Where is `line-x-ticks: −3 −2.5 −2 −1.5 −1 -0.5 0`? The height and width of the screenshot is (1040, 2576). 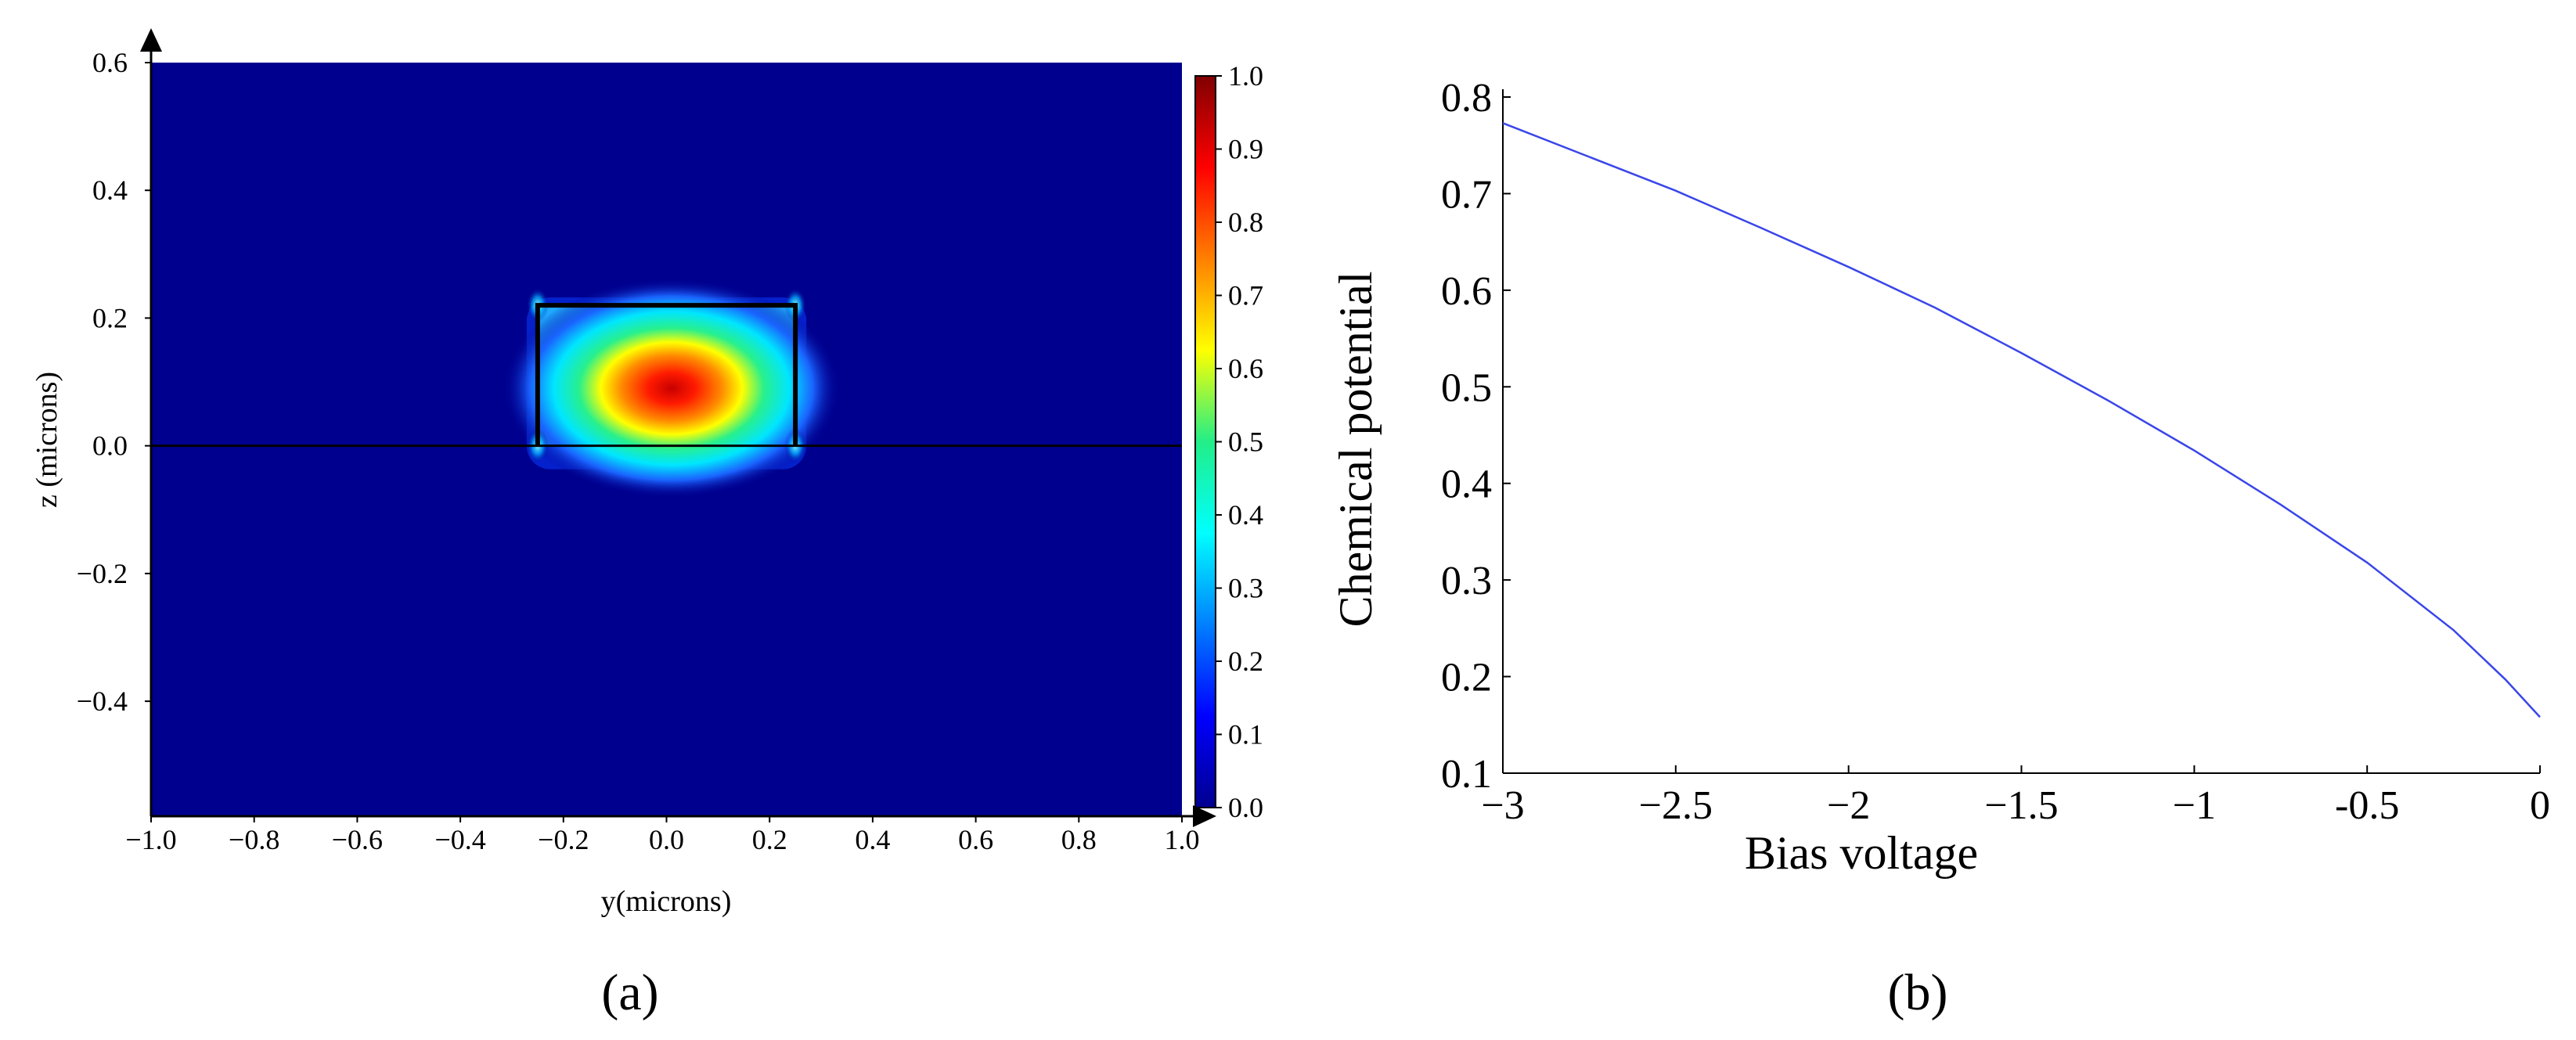 line-x-ticks: −3 −2.5 −2 −1.5 −1 -0.5 0 is located at coordinates (2015, 796).